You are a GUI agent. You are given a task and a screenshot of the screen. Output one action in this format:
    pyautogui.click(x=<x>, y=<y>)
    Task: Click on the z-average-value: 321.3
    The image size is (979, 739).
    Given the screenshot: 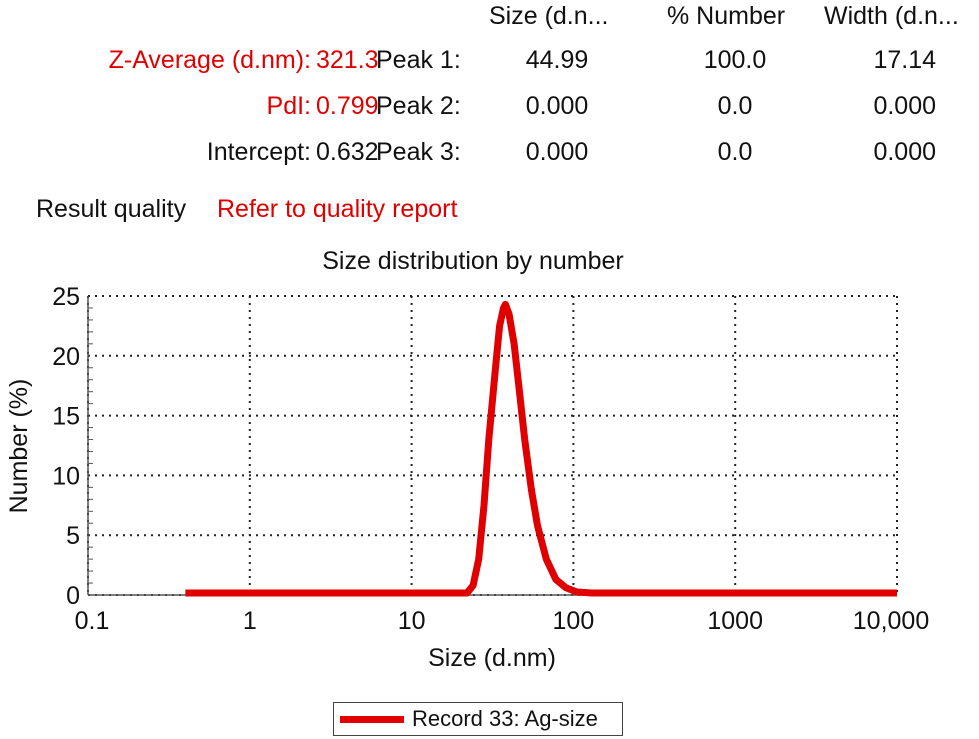 What is the action you would take?
    pyautogui.click(x=347, y=60)
    